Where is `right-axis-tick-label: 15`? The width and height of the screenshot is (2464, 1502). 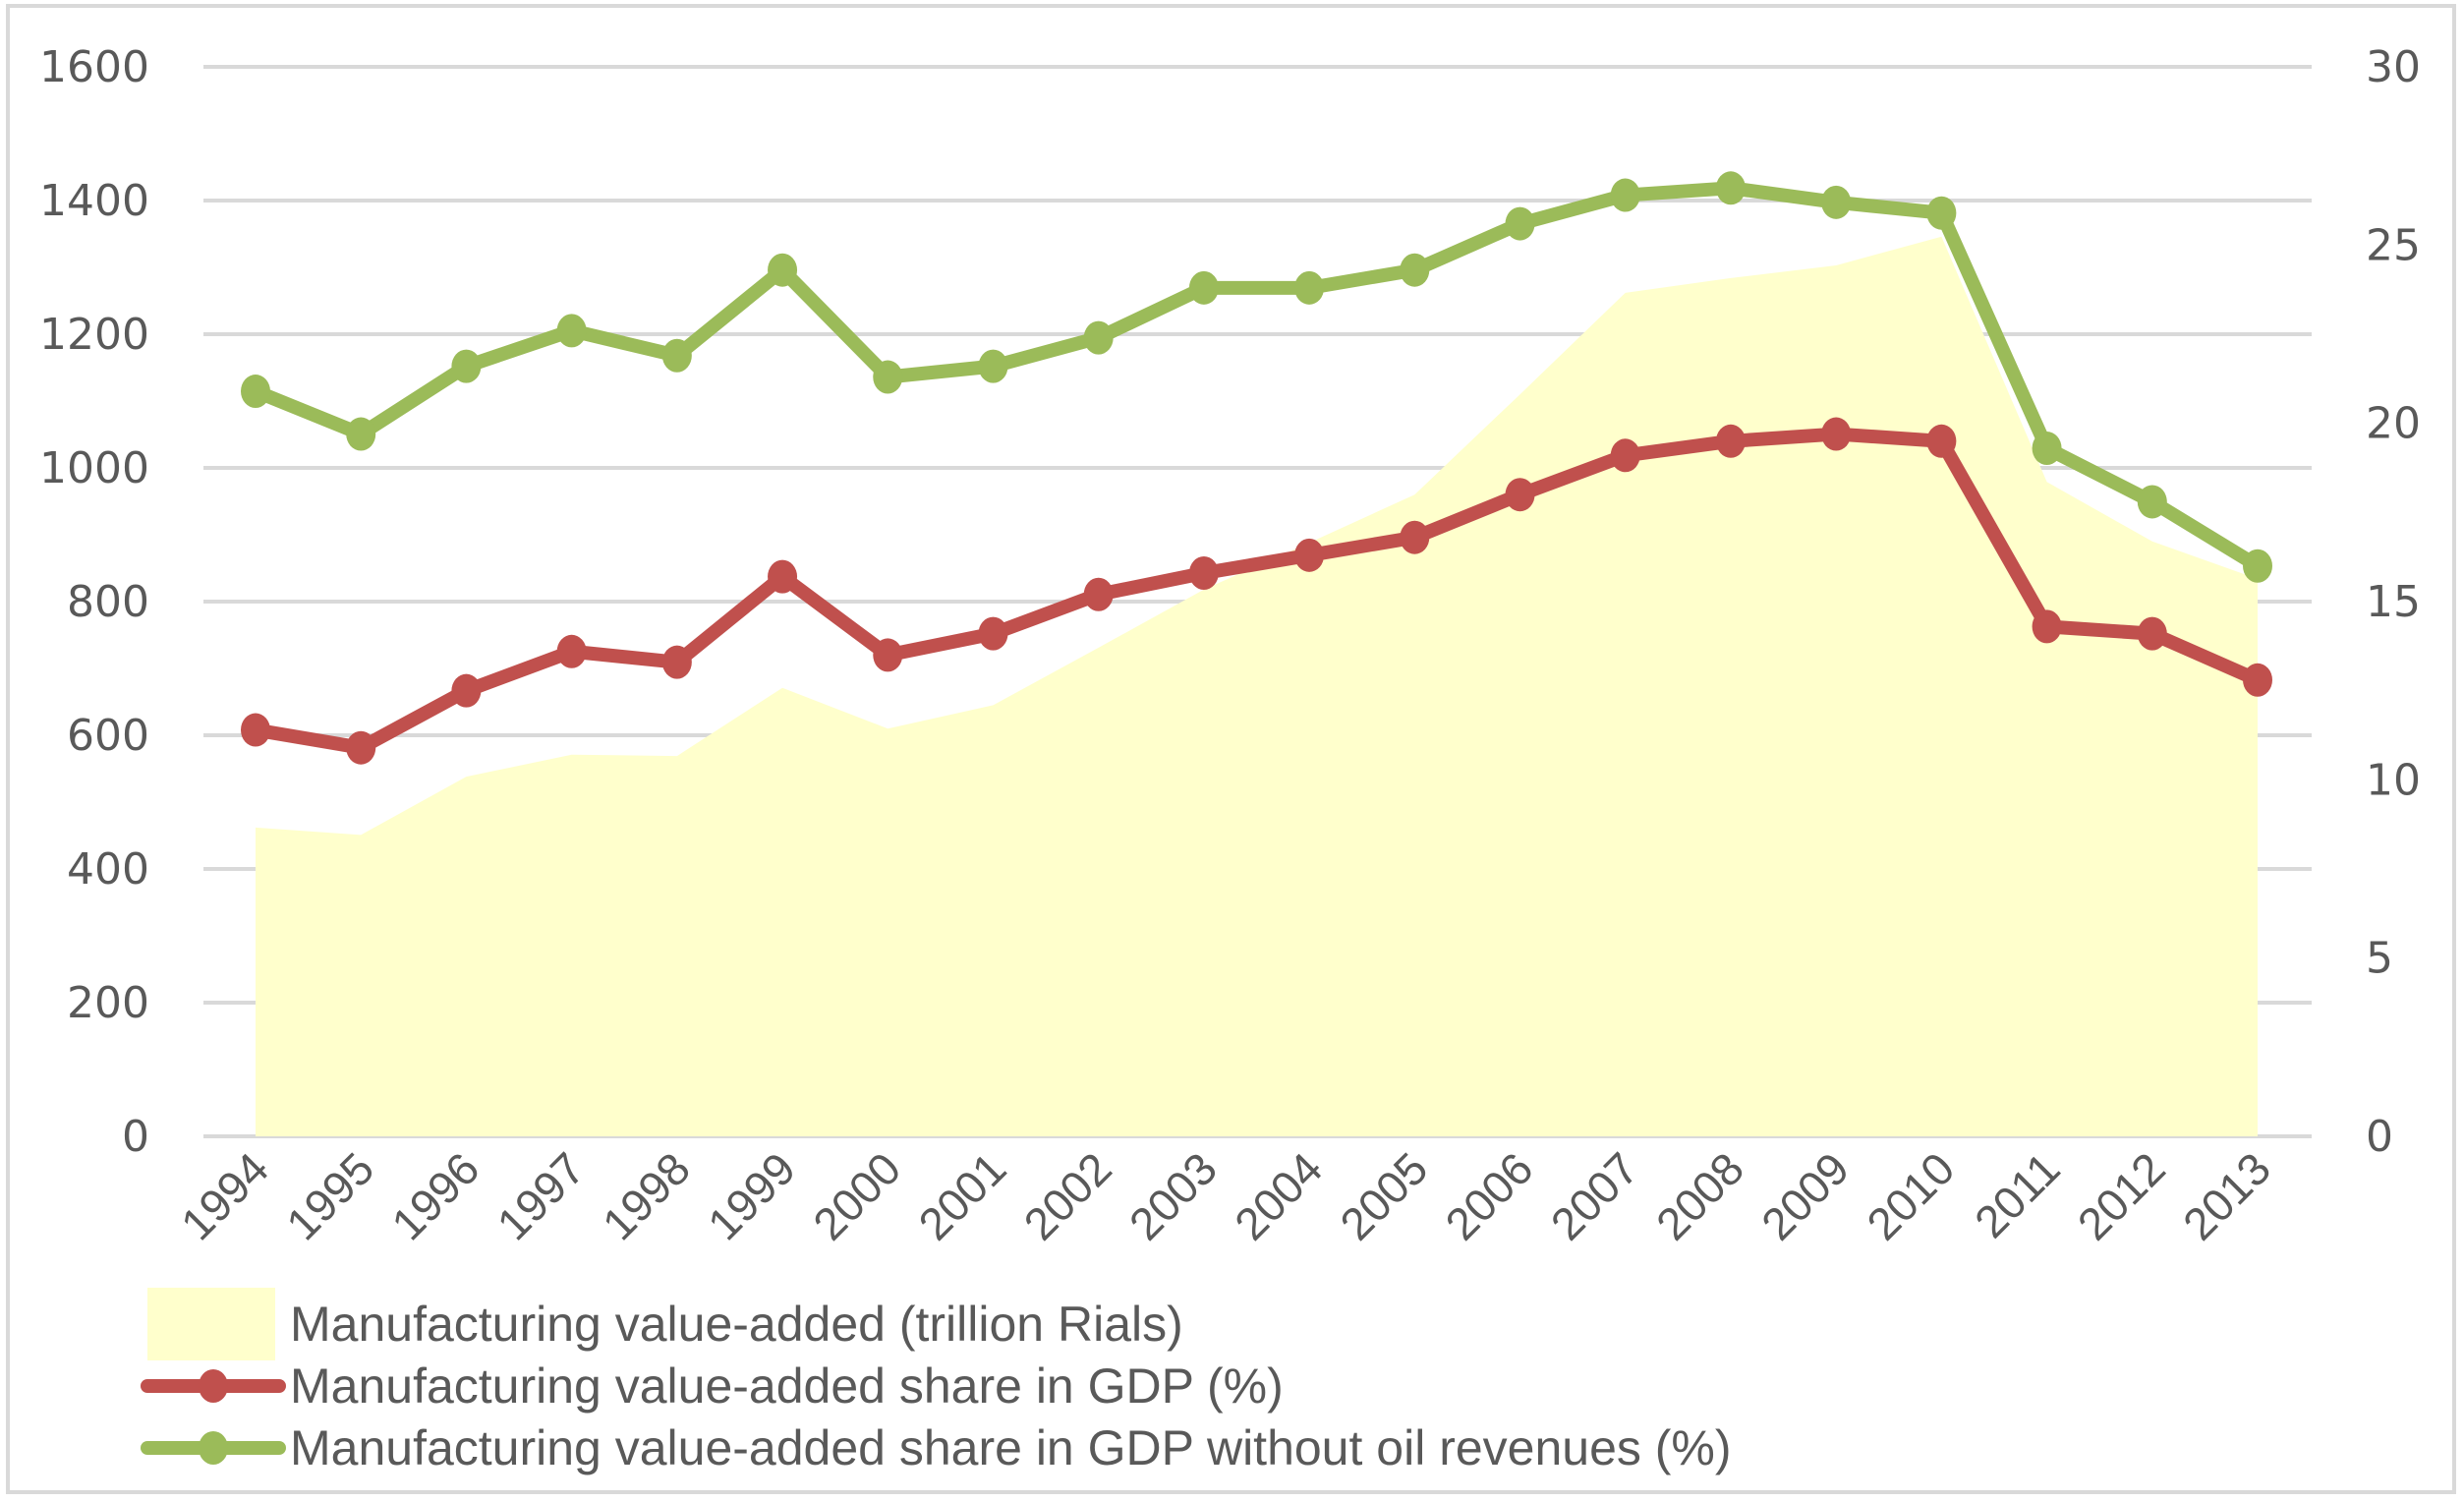
right-axis-tick-label: 15 is located at coordinates (2393, 602).